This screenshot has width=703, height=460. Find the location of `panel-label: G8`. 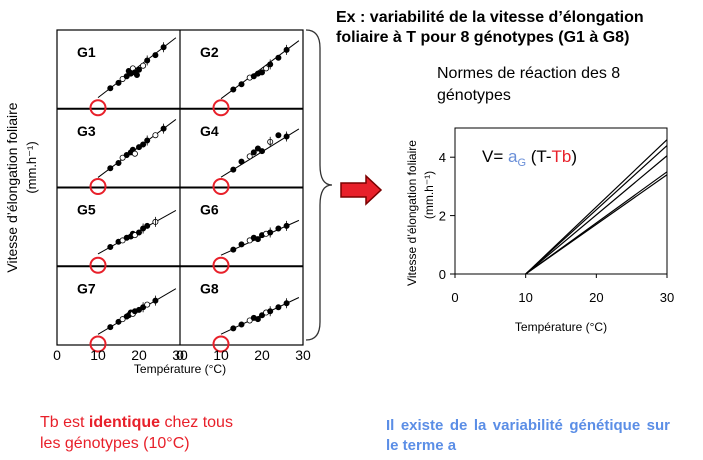

panel-label: G8 is located at coordinates (209, 288).